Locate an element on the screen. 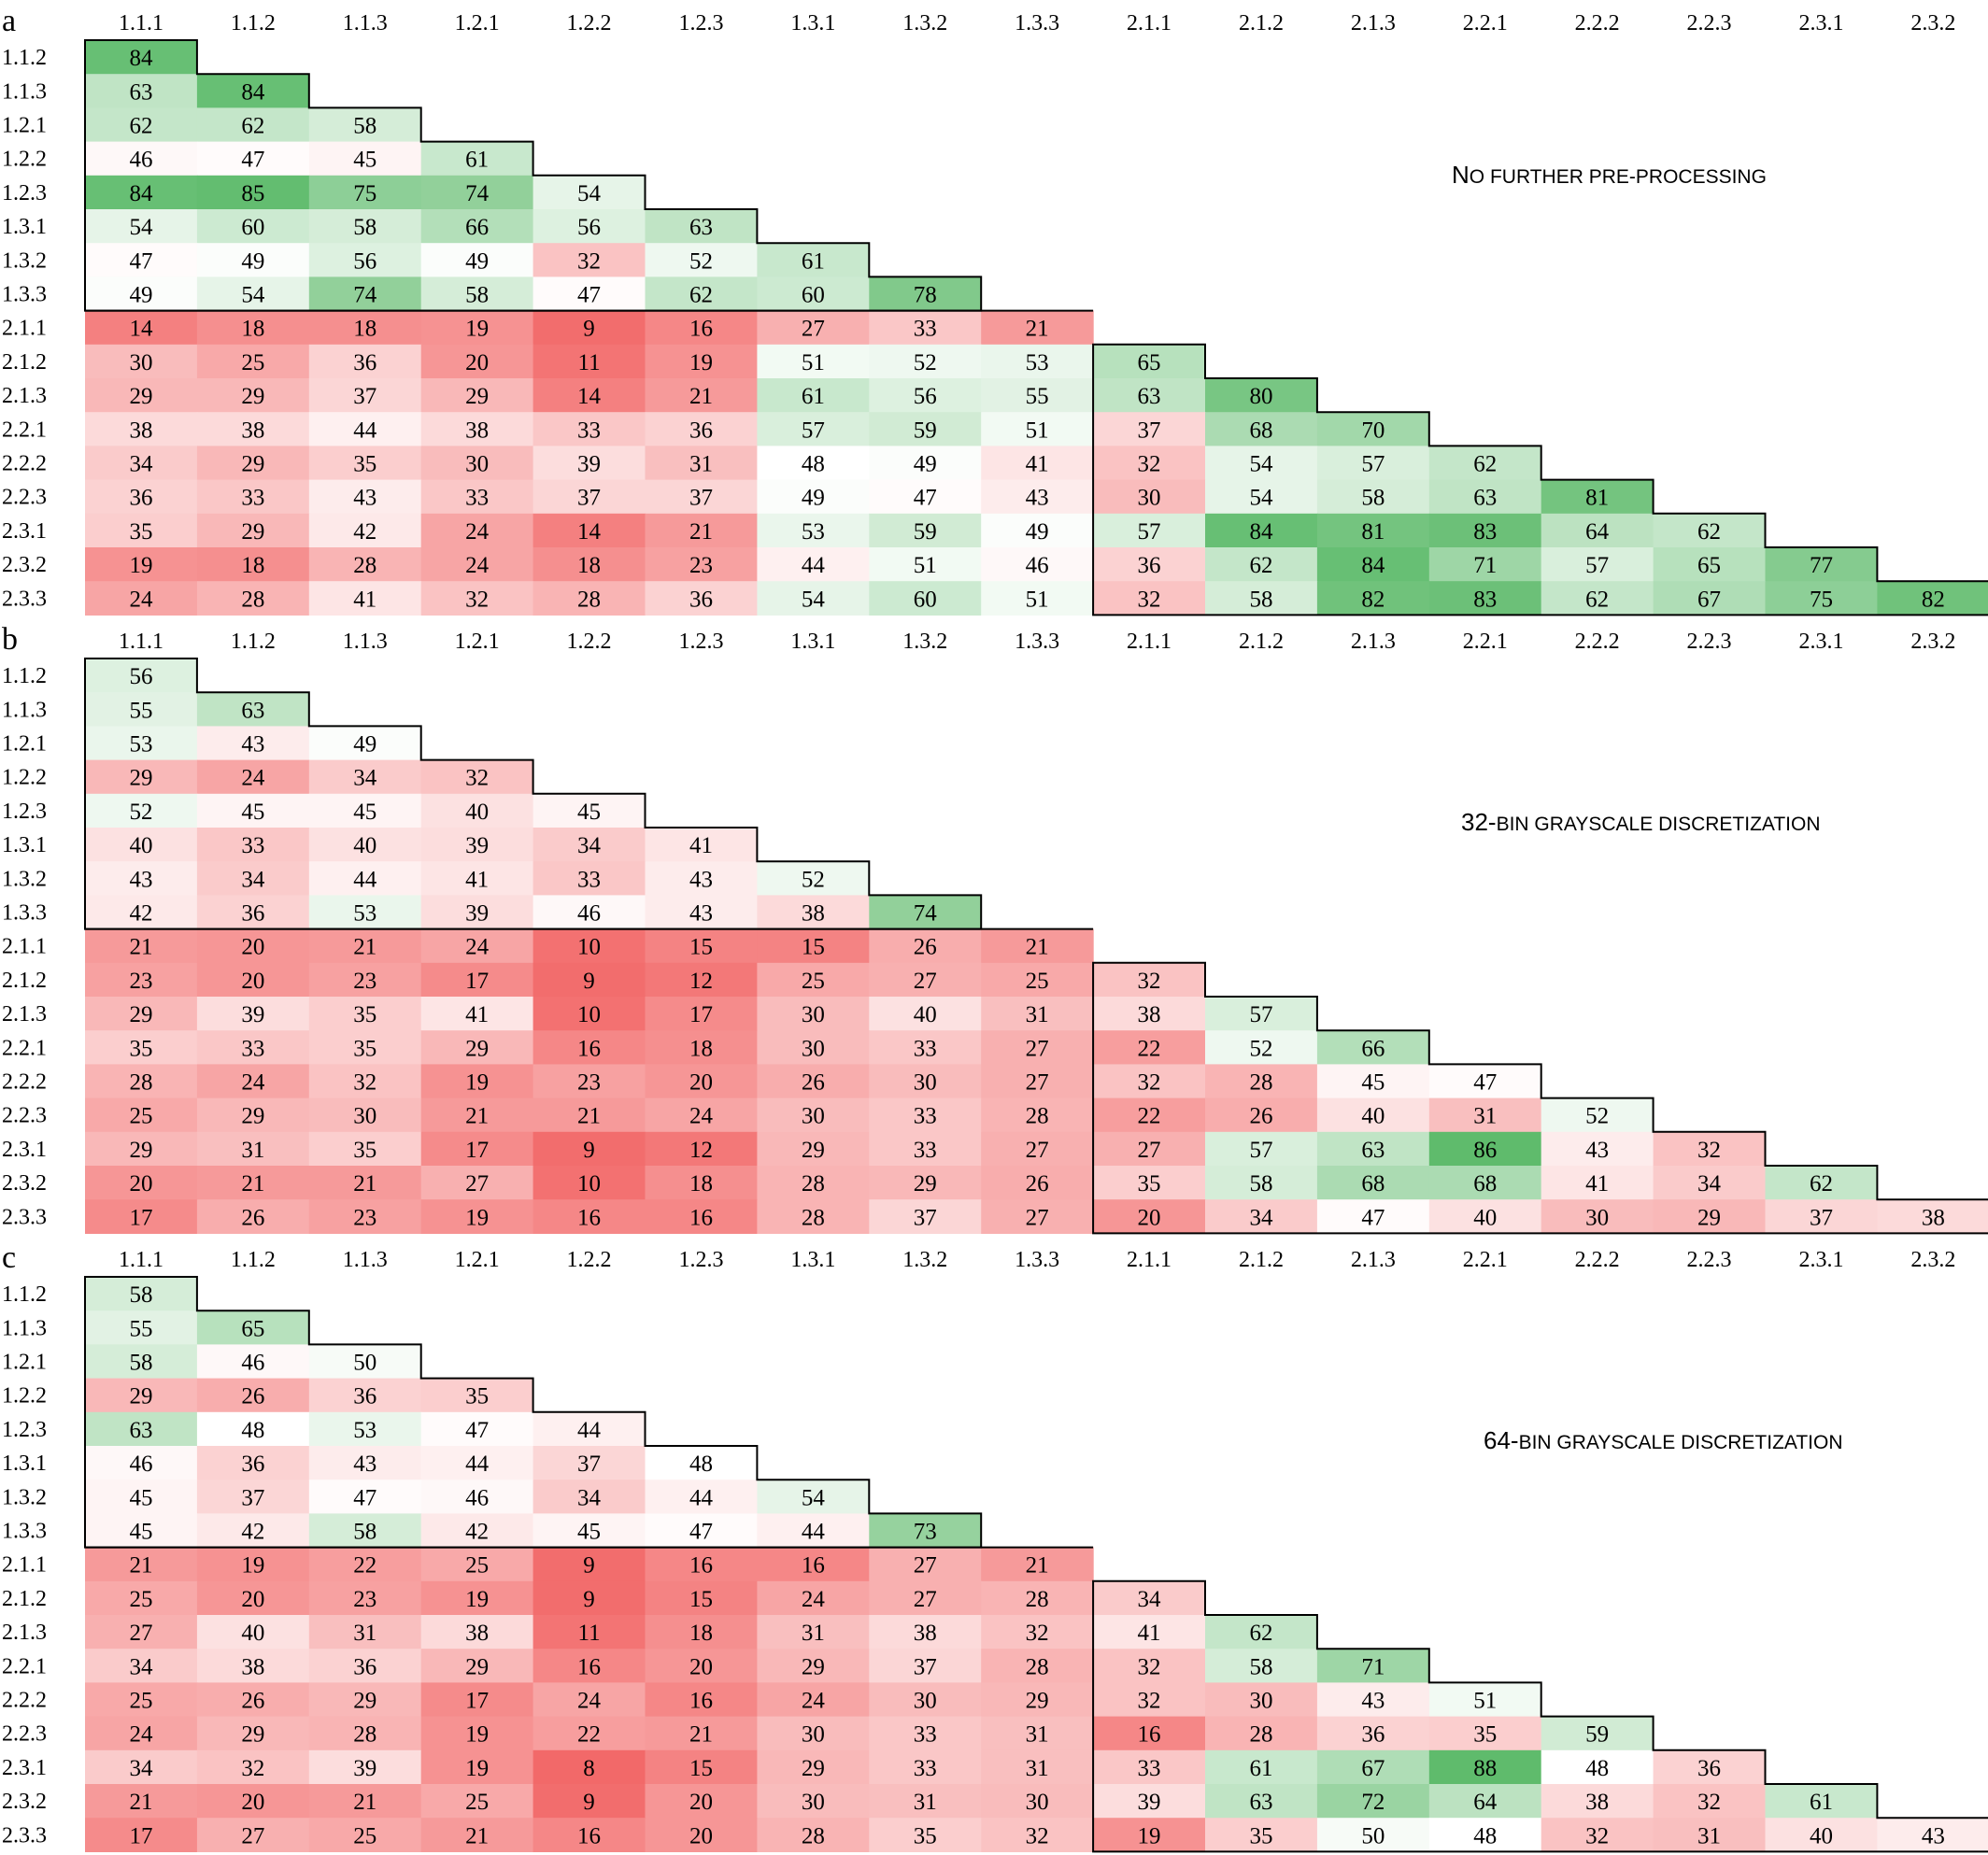  column-tick-label: 2.1.1 is located at coordinates (1149, 23).